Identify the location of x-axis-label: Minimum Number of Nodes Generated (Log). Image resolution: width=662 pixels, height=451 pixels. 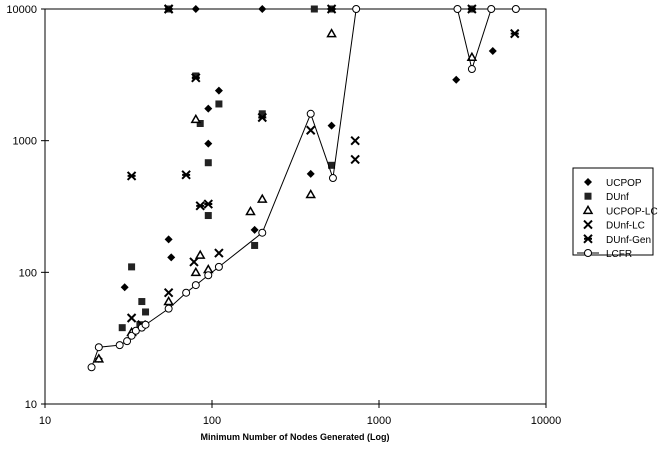
(294, 437).